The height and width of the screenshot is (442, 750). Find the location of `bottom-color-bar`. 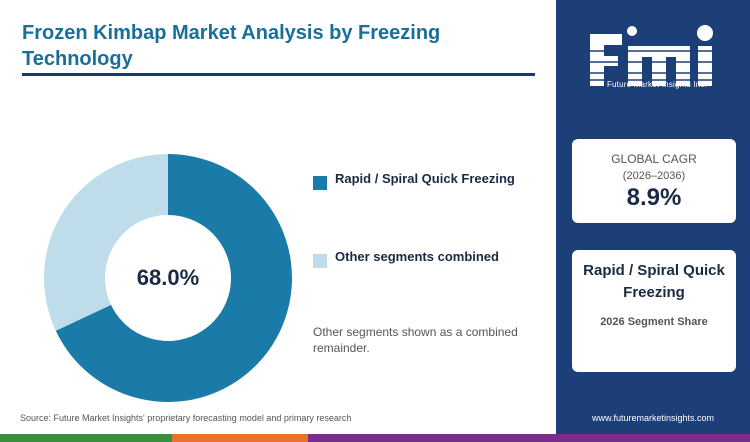

bottom-color-bar is located at coordinates (375, 438).